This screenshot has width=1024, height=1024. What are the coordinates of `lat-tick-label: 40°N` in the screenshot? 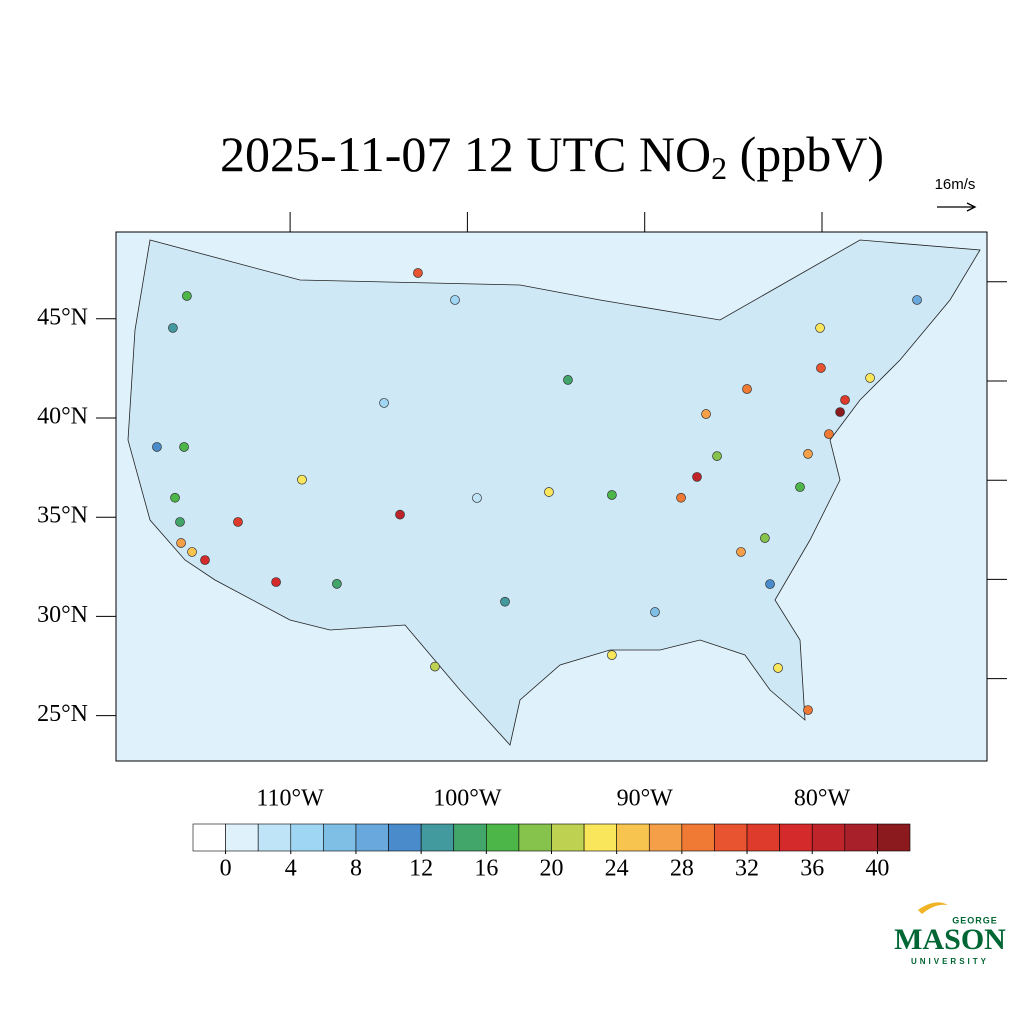 It's located at (62, 417).